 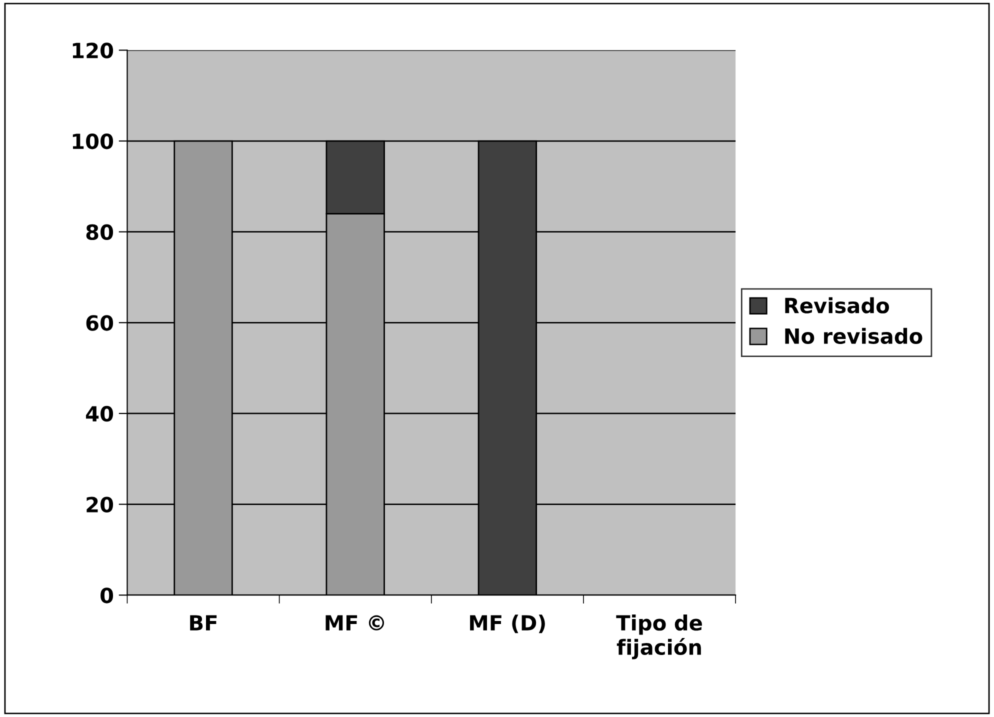 I want to click on x-tick-label: MF ©, so click(x=355, y=622).